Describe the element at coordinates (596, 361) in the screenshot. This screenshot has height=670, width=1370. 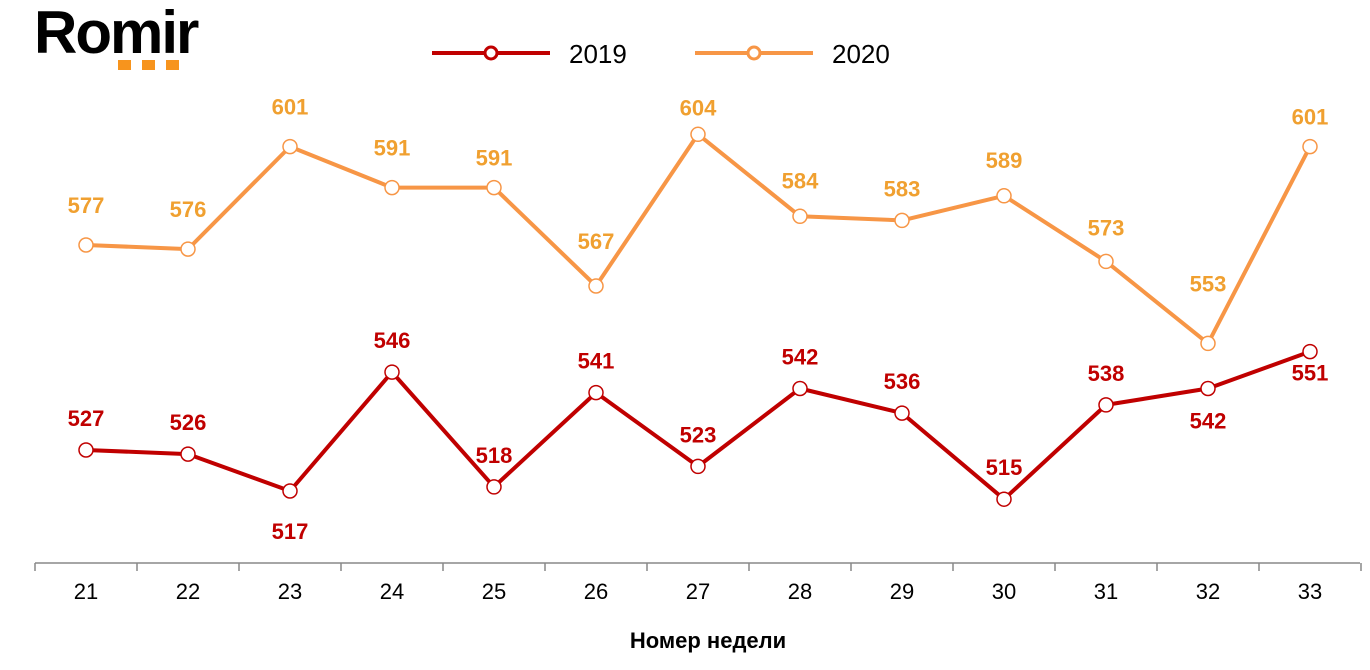
I see `data-label-2019: 541` at that location.